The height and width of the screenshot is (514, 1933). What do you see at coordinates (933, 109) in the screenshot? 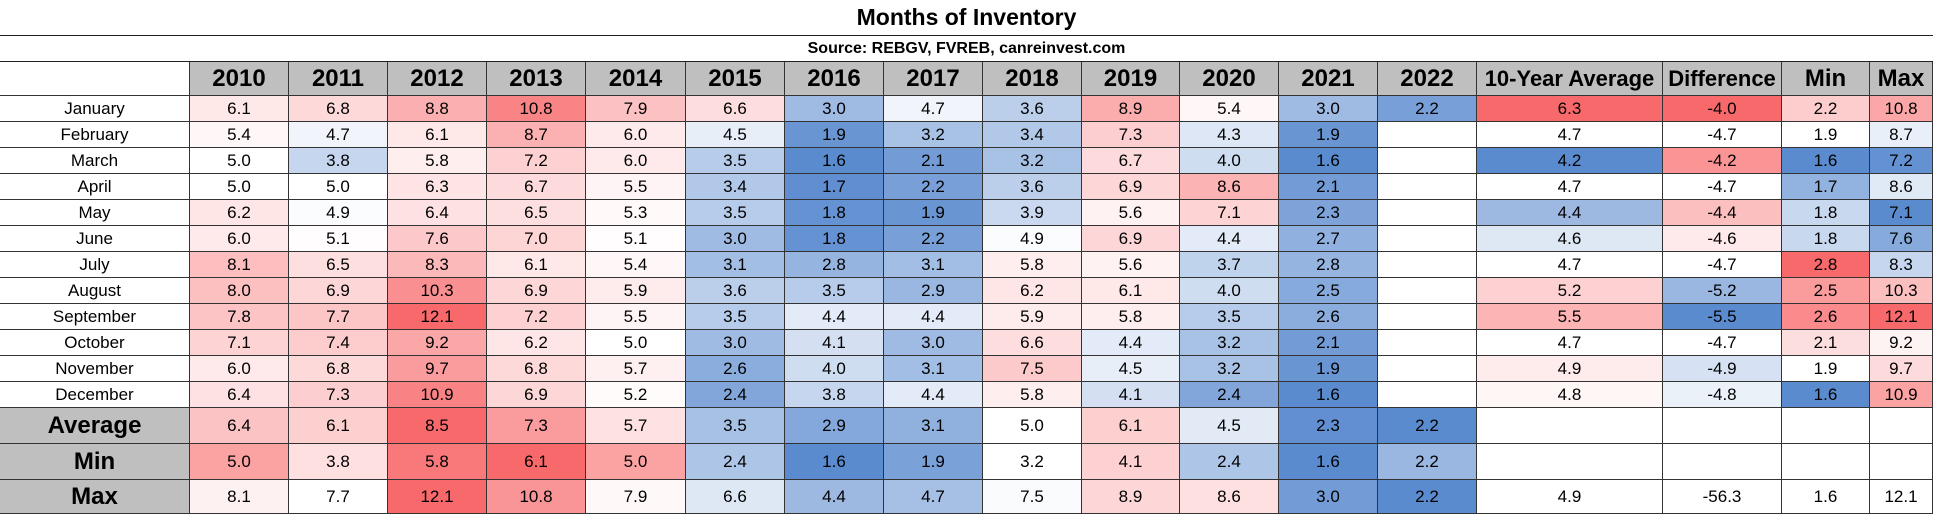
I see `data-cell: 4.7` at bounding box center [933, 109].